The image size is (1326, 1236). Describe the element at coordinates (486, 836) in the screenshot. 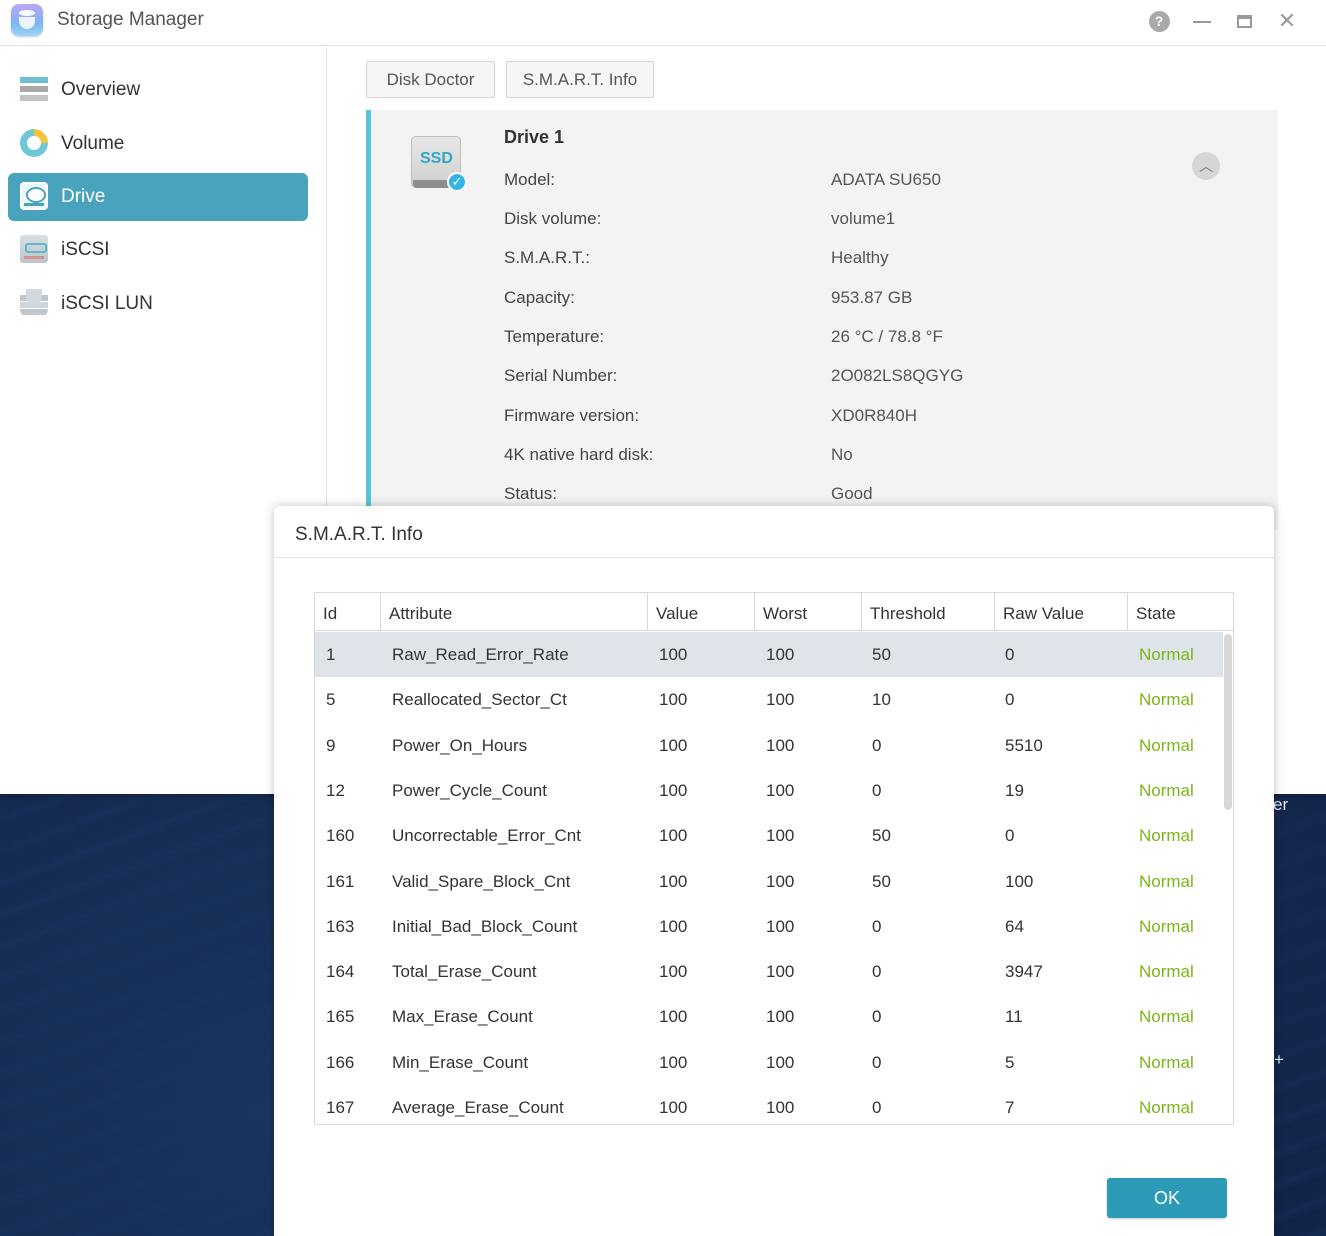

I see `cell-attribute: Uncorrectable_Error_Cnt` at that location.